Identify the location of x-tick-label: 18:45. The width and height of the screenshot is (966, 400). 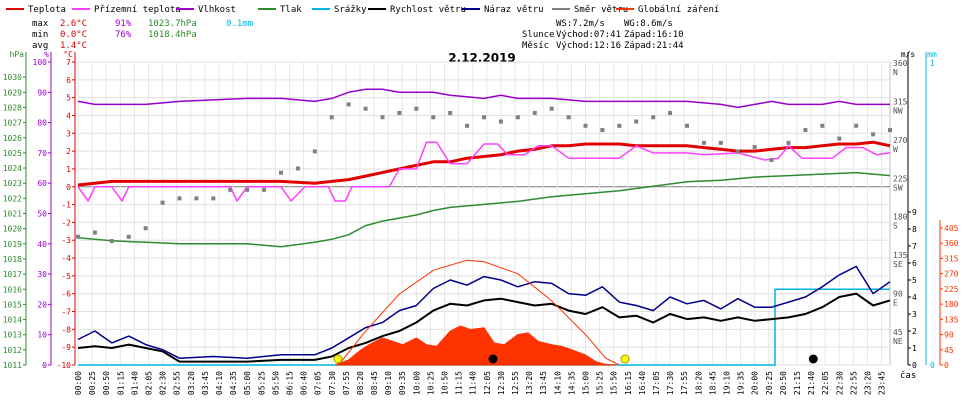
(712, 383).